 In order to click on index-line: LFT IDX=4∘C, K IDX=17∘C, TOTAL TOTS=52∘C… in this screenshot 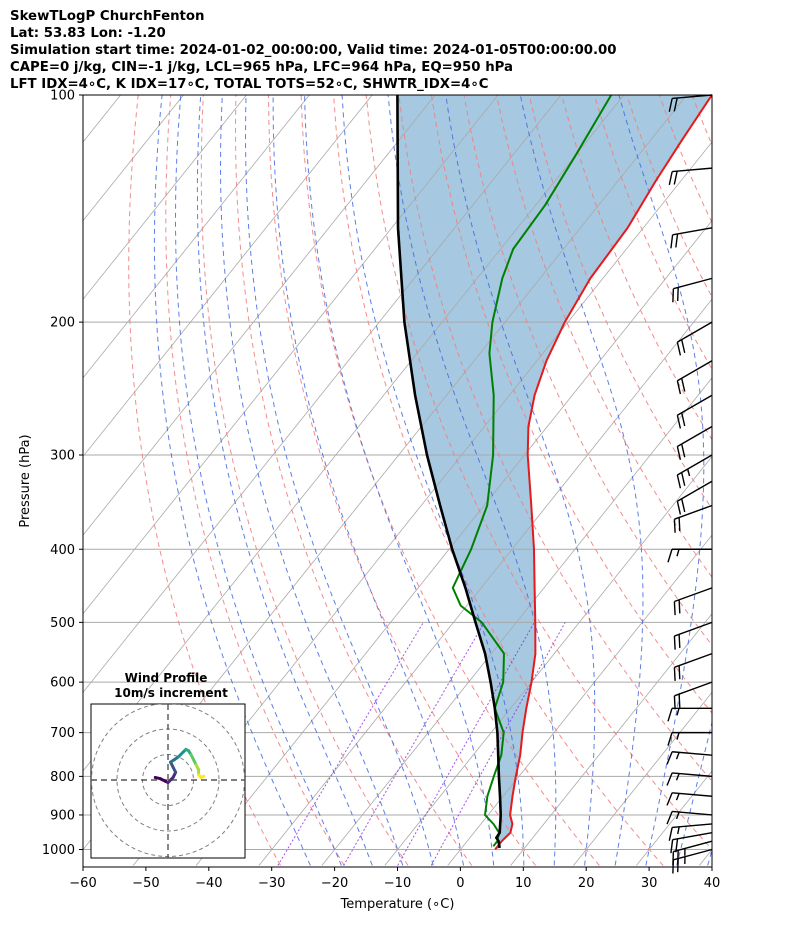, I will do `click(249, 84)`.